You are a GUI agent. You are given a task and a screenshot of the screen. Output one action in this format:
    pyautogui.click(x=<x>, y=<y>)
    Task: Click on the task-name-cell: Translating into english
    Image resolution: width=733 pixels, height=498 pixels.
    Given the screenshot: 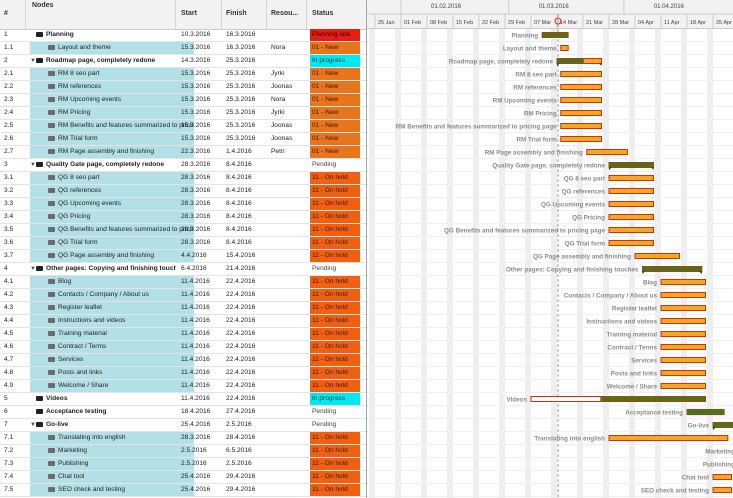 What is the action you would take?
    pyautogui.click(x=112, y=438)
    